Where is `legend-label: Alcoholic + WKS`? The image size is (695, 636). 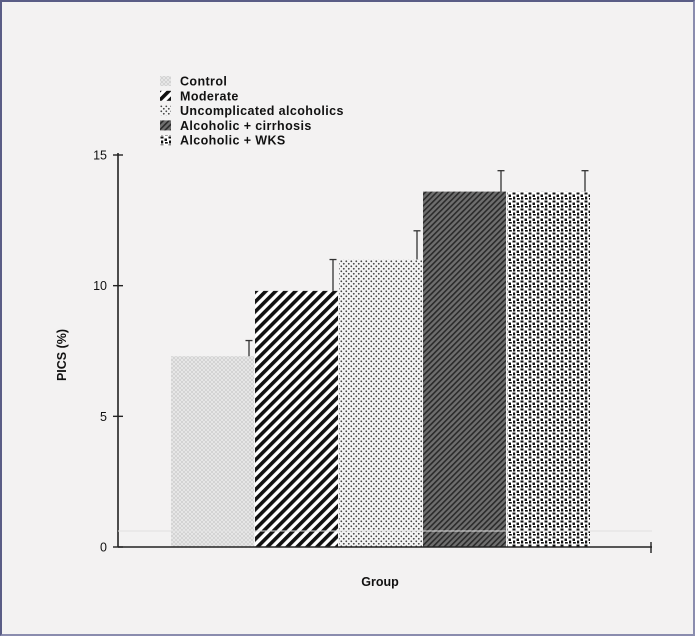 legend-label: Alcoholic + WKS is located at coordinates (233, 141).